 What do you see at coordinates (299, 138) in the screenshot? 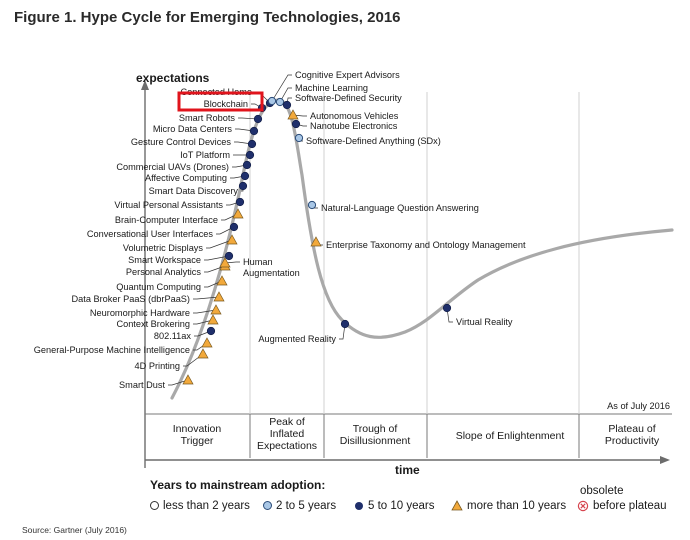
I see `circle-marker-software-defined-anything-sdx` at bounding box center [299, 138].